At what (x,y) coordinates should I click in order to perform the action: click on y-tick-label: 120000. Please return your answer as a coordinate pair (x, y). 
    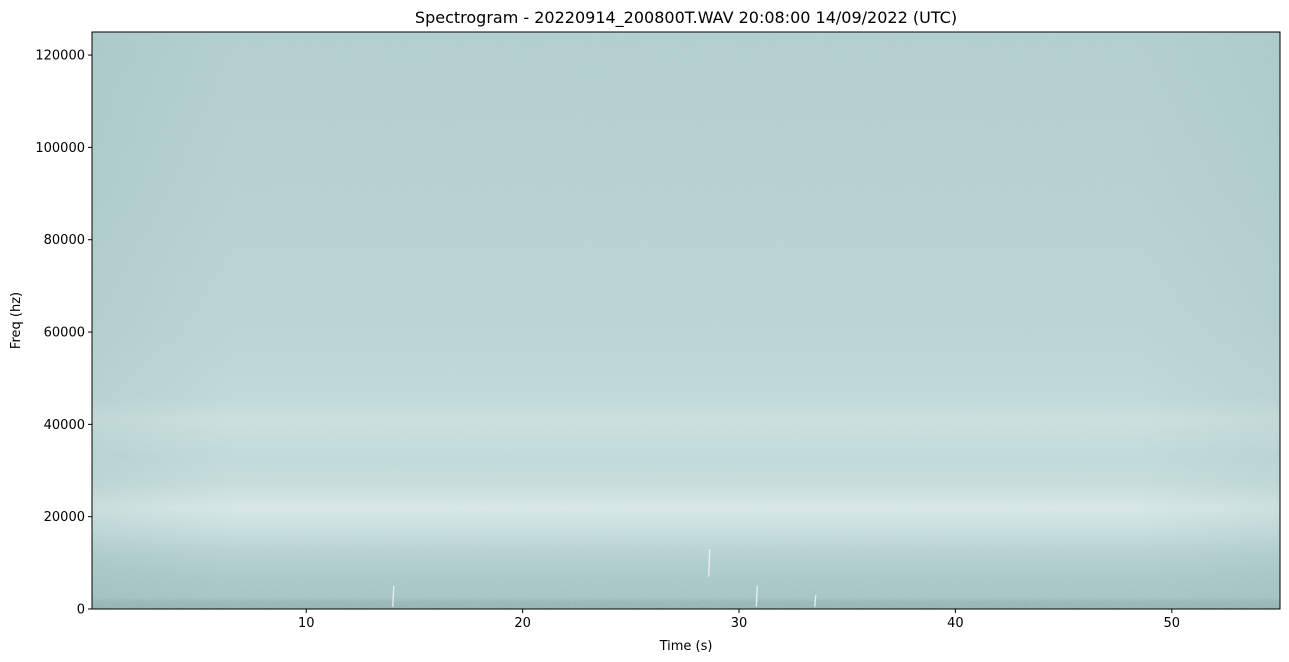
    Looking at the image, I should click on (60, 56).